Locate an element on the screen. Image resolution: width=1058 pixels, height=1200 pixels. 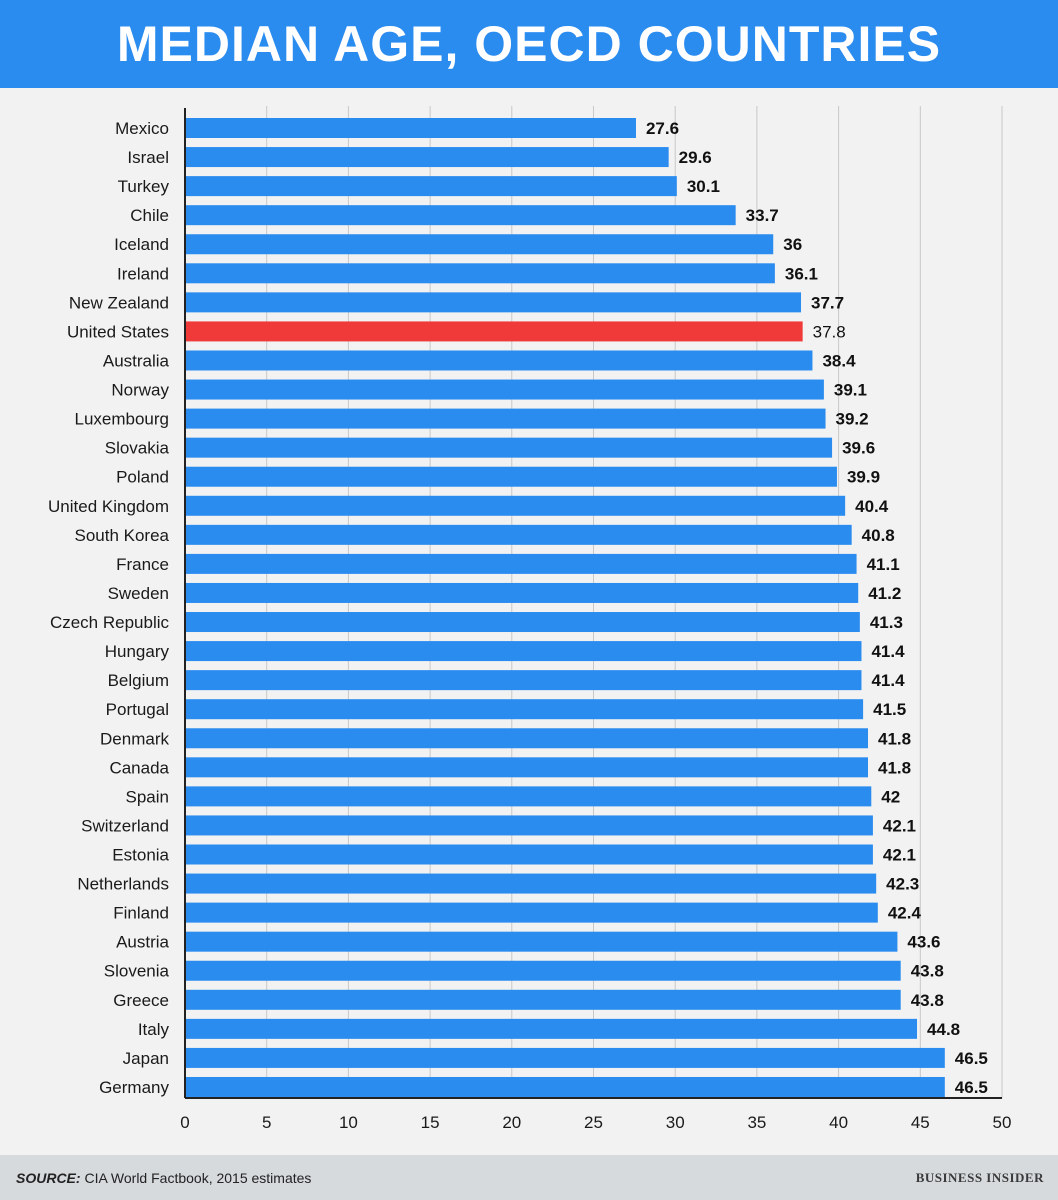
bar-czech-republic is located at coordinates (522, 622).